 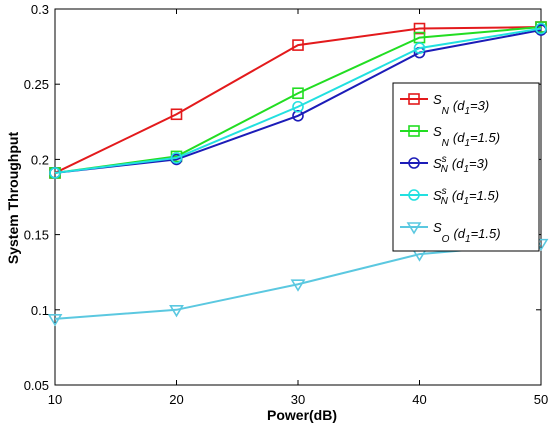 I want to click on legend-item-1: SN (d1=3), so click(x=444, y=104).